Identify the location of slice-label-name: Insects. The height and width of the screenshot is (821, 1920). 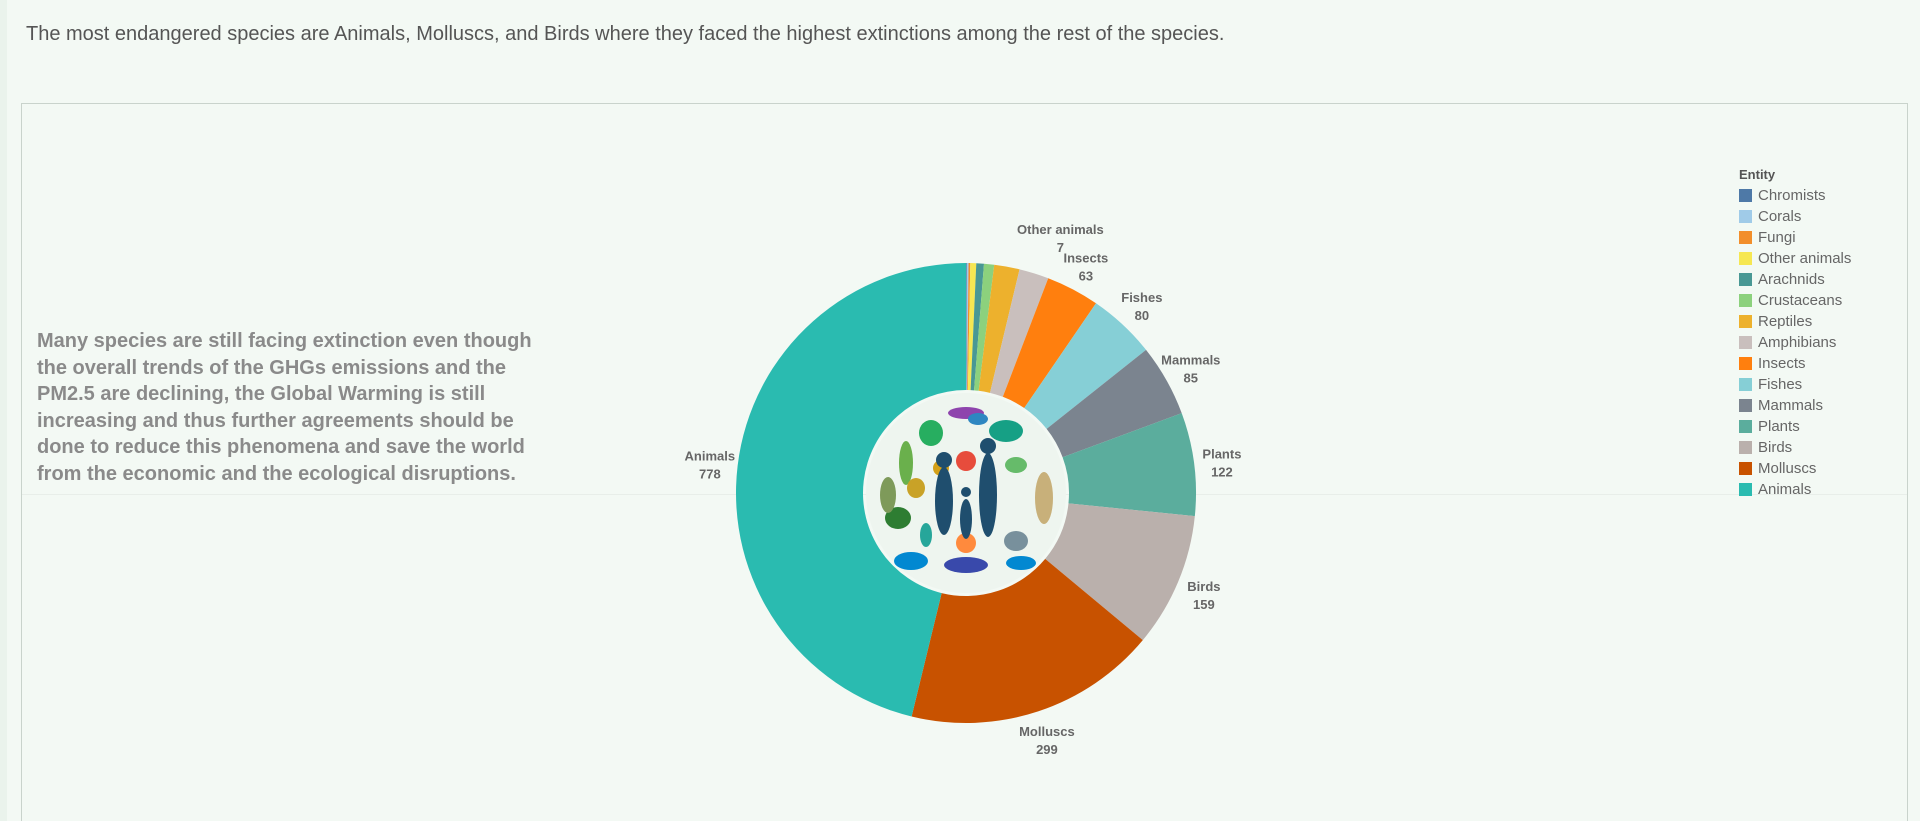
(1085, 258).